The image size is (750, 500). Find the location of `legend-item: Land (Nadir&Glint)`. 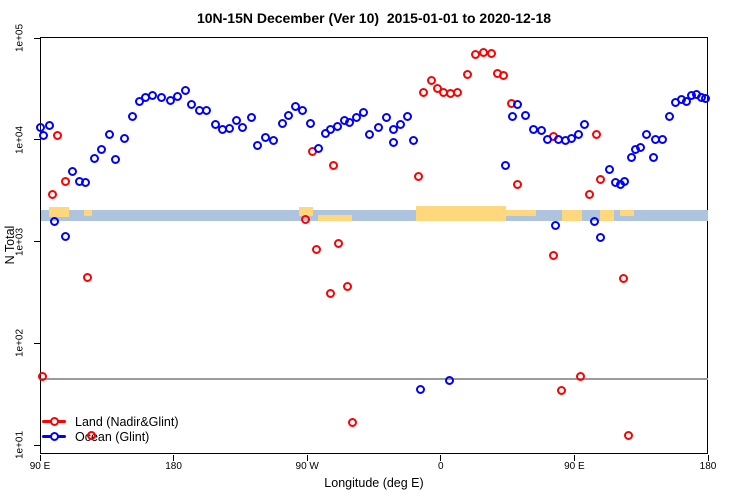

legend-item: Land (Nadir&Glint) is located at coordinates (110, 421).